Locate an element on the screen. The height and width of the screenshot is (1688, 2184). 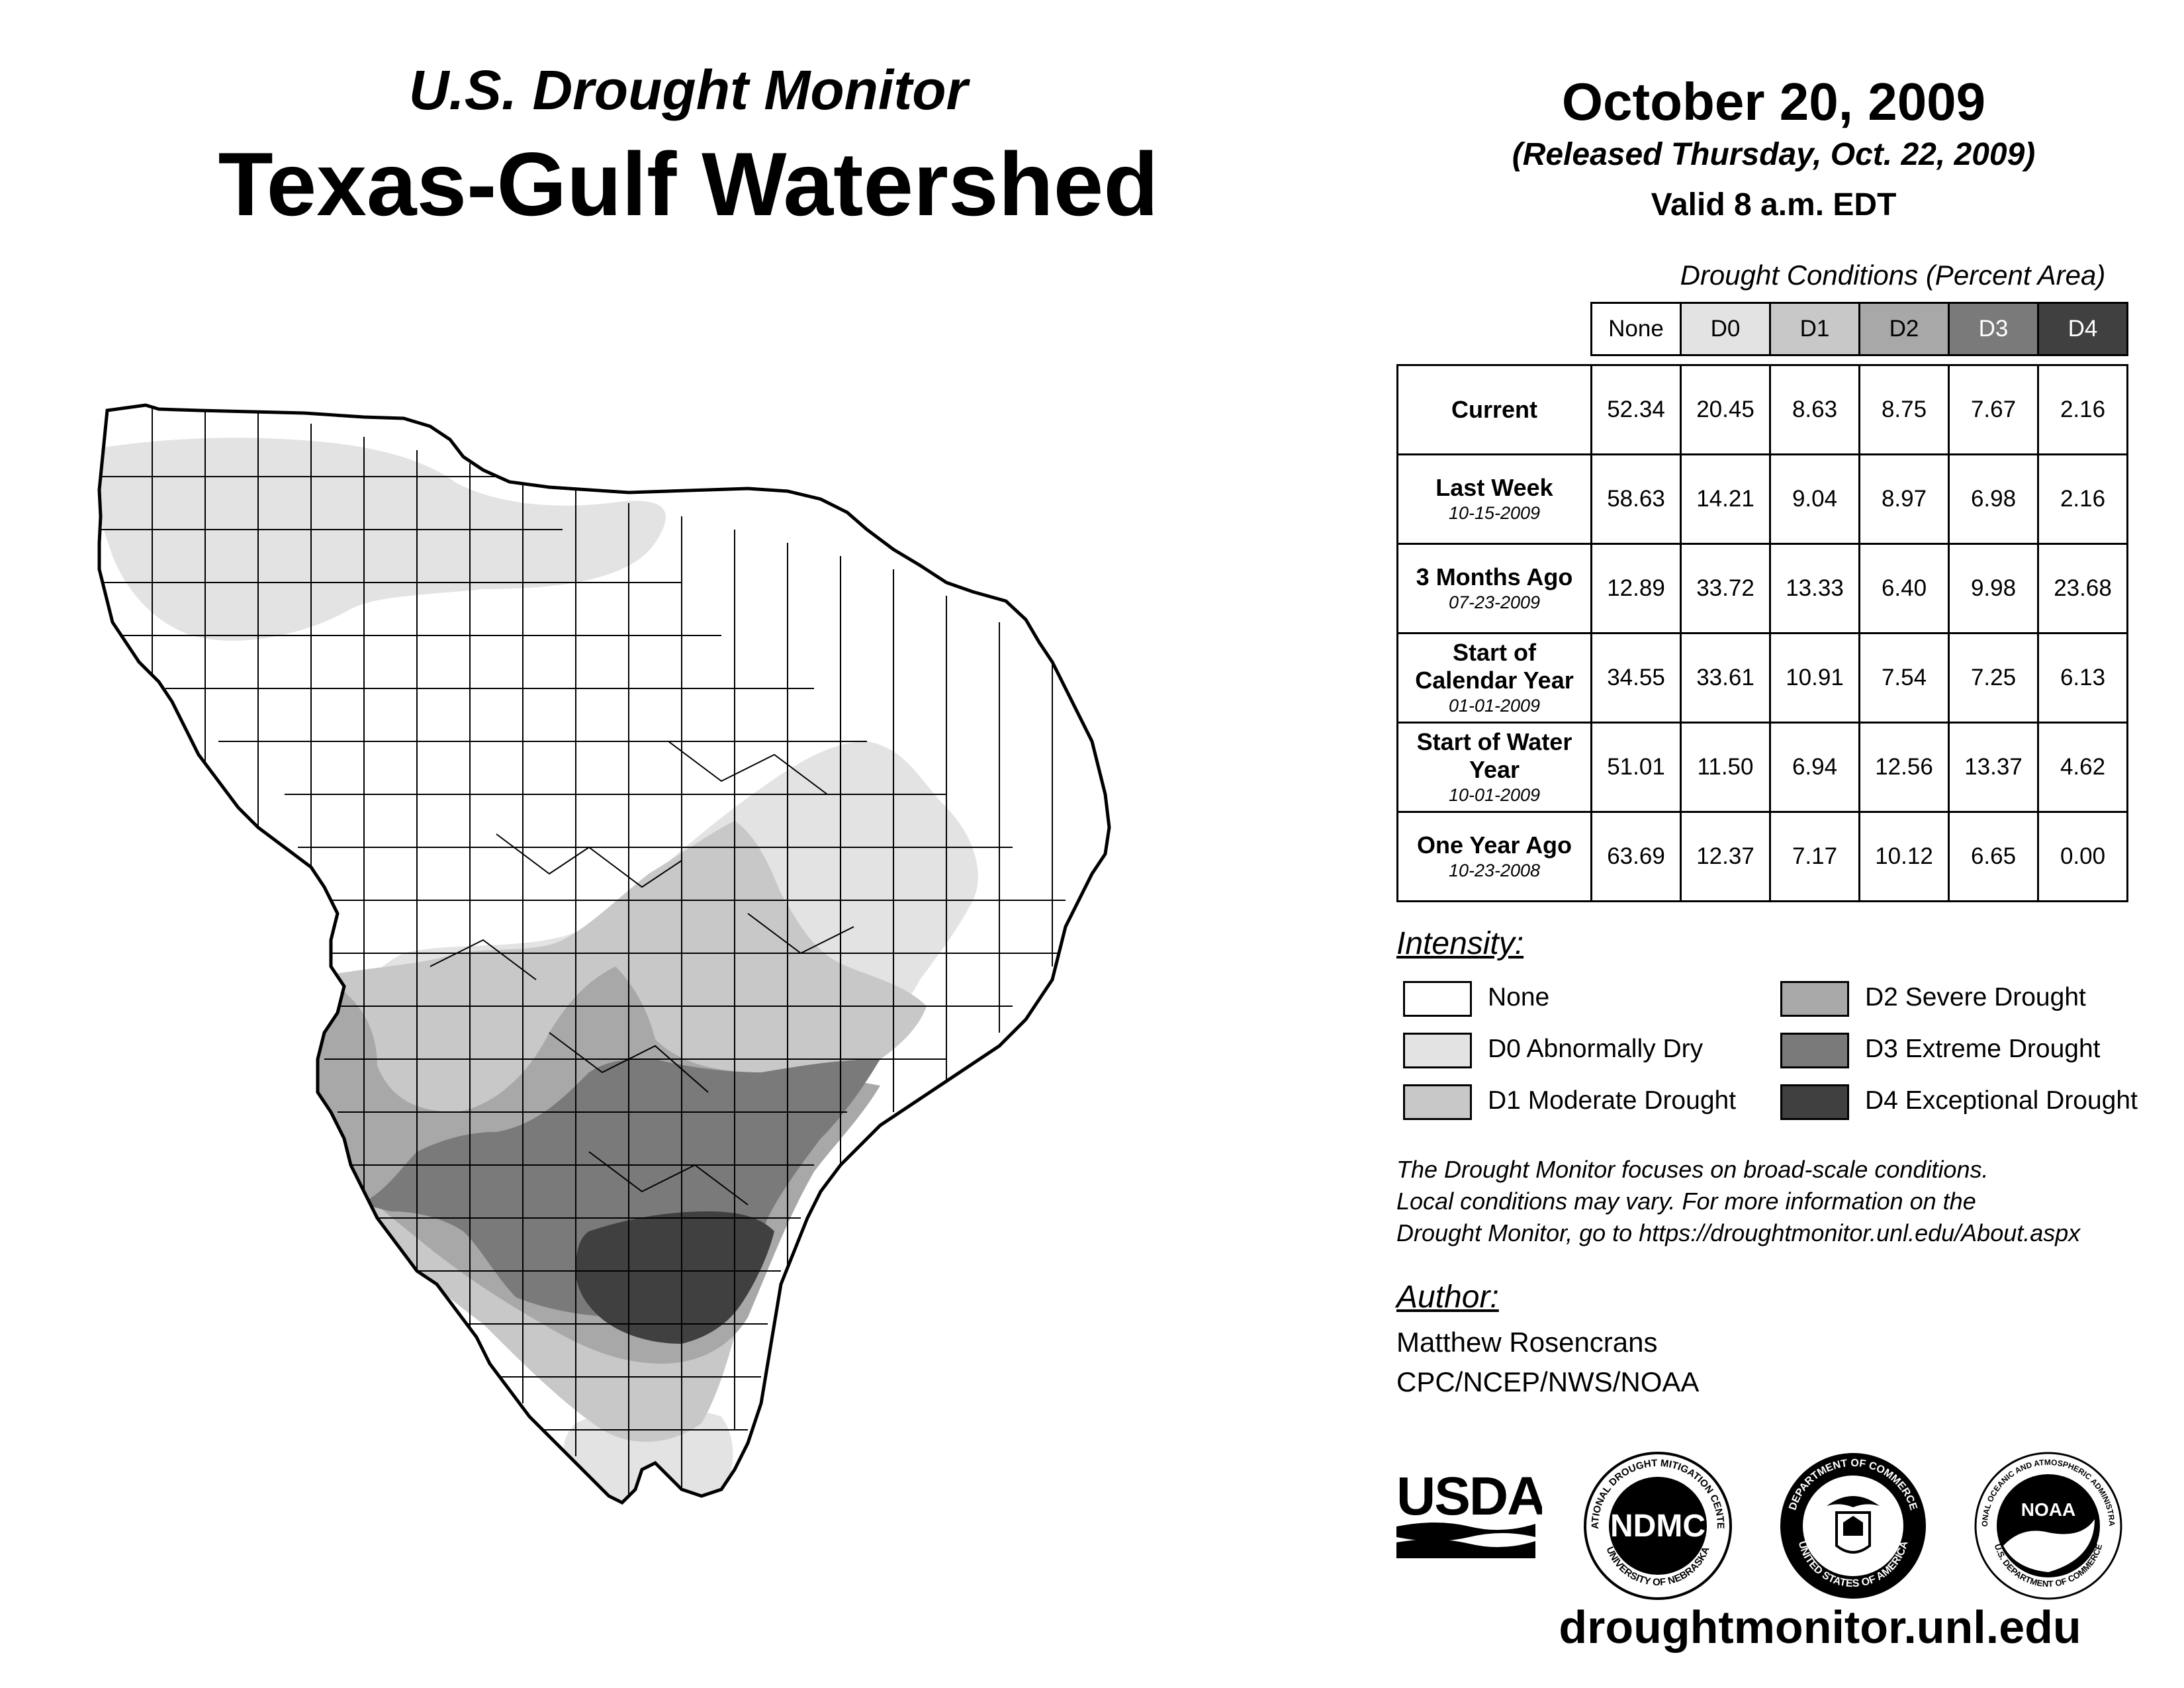
table-cell: 34.55 is located at coordinates (1636, 678).